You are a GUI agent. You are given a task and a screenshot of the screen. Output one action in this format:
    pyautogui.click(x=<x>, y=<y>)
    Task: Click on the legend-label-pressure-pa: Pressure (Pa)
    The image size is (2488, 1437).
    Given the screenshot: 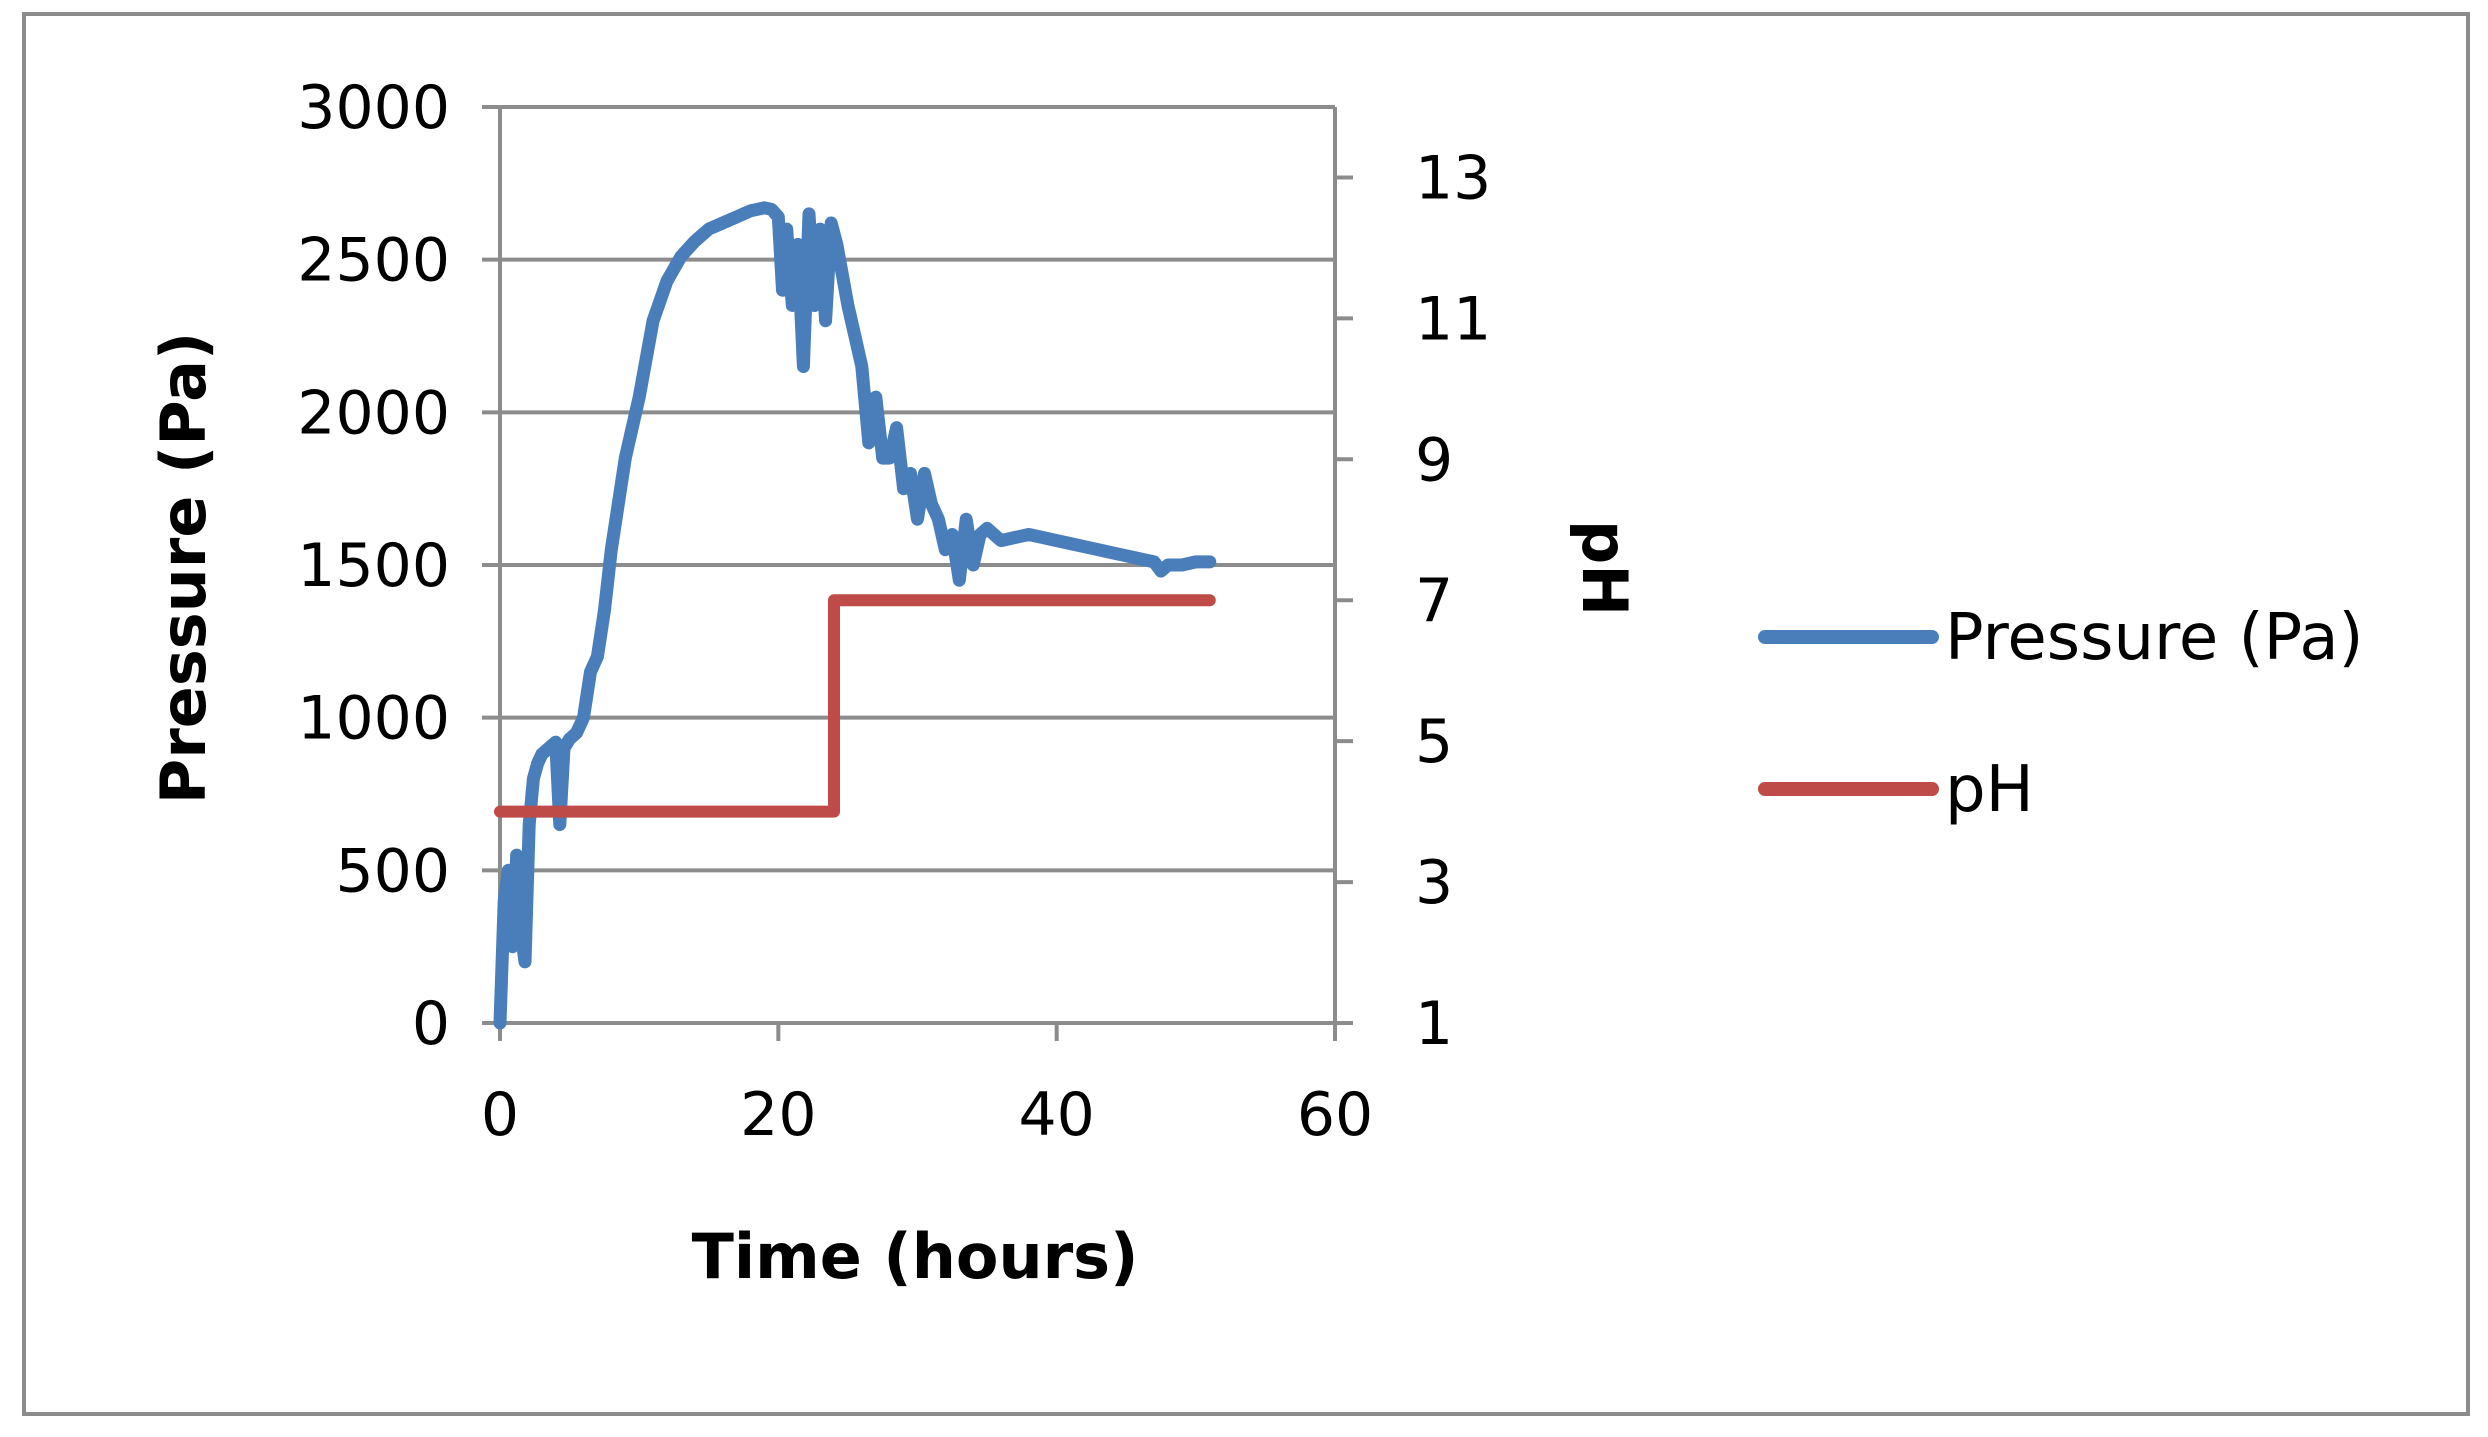 What is the action you would take?
    pyautogui.click(x=2154, y=638)
    